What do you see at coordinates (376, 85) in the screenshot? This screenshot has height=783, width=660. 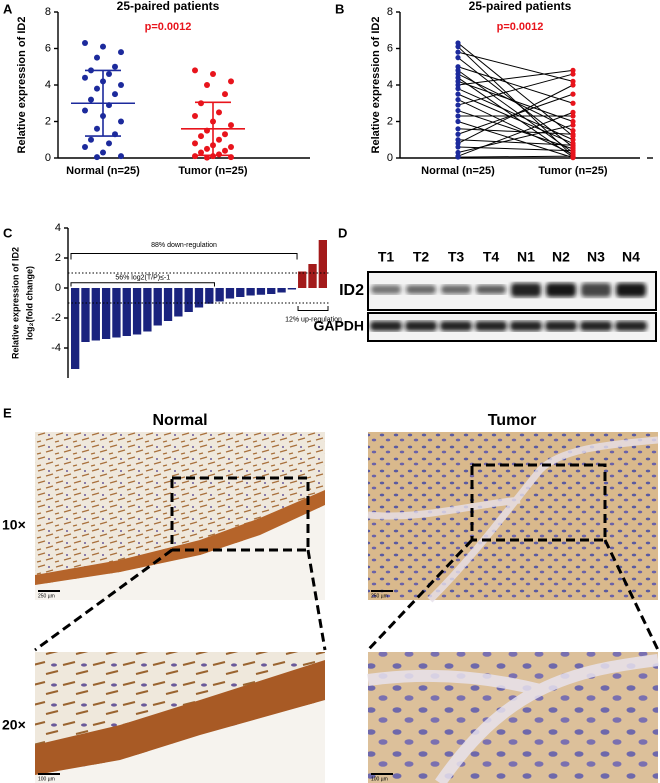 I see `y-axis-label: Relative expression of ID2` at bounding box center [376, 85].